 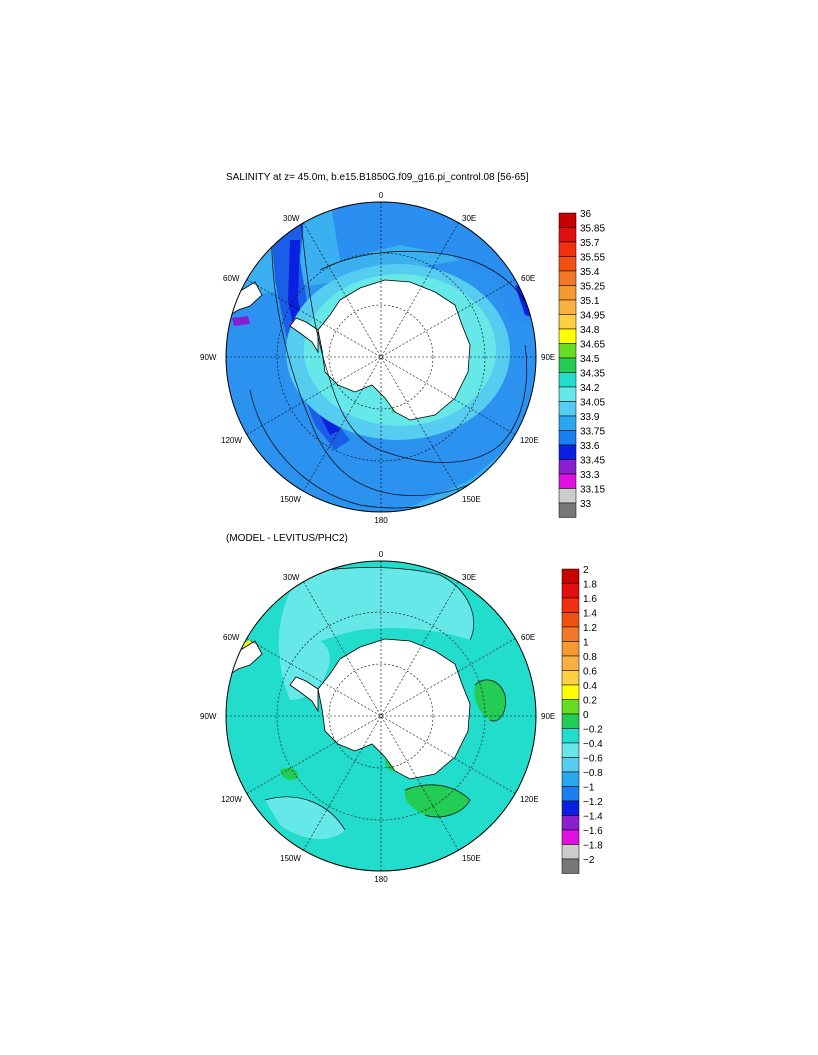 I want to click on colorbar-tick-label: 2, so click(x=586, y=570).